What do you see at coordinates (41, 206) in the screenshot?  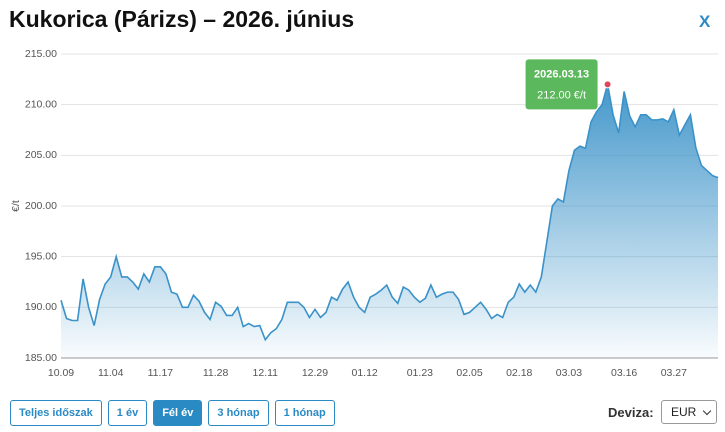 I see `y-tick-label: 200.00` at bounding box center [41, 206].